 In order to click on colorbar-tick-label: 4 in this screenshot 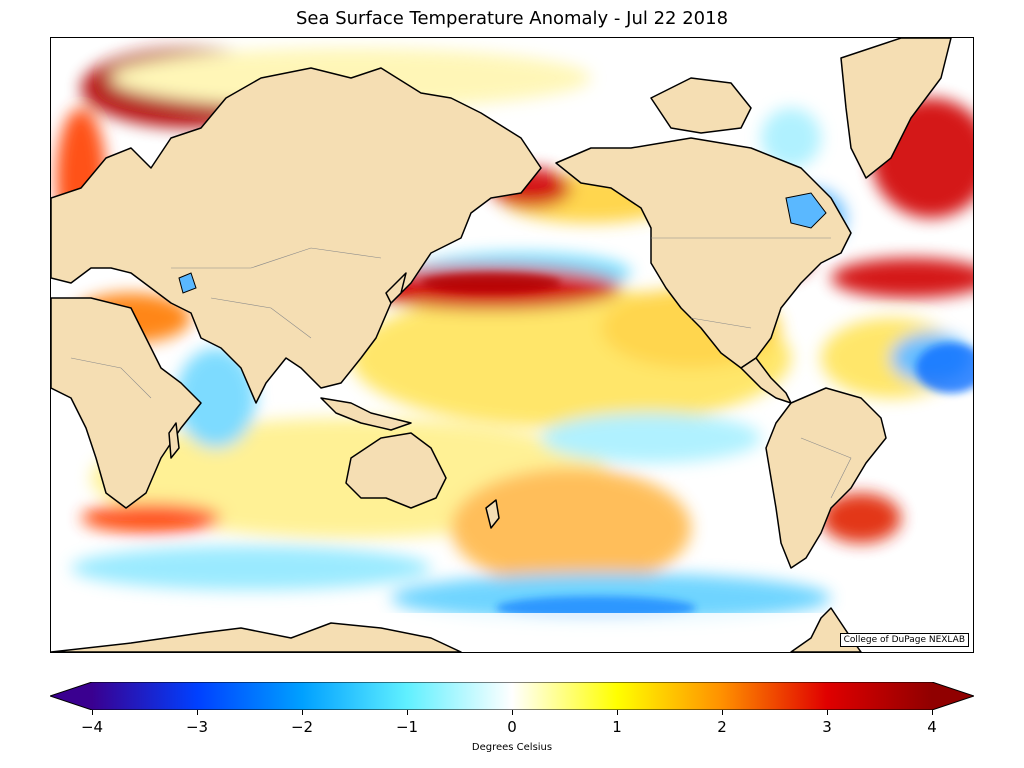, I will do `click(932, 727)`.